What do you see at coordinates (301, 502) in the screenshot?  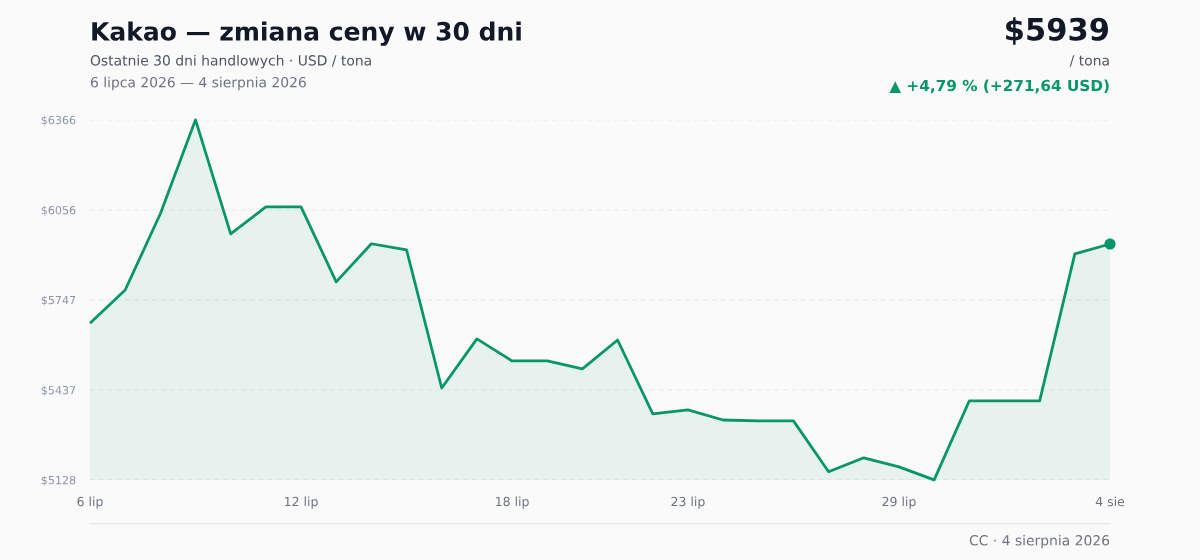 I see `x-tick-label: 12 lip` at bounding box center [301, 502].